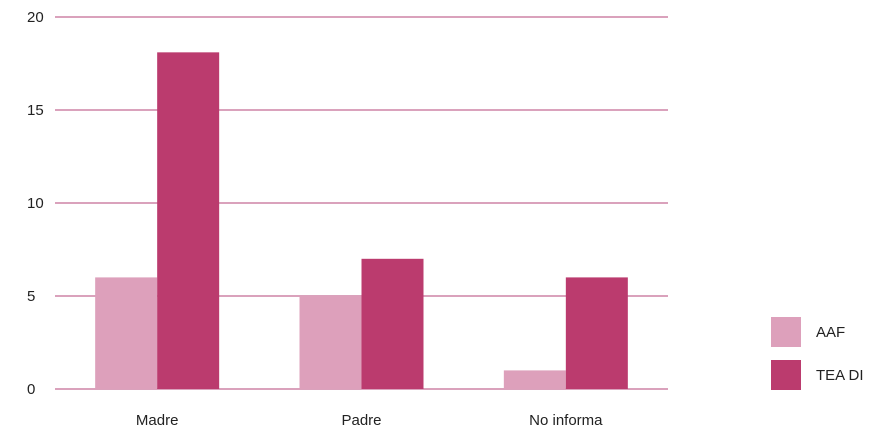 This screenshot has height=431, width=870. What do you see at coordinates (35, 17) in the screenshot?
I see `y-tick-label: 20` at bounding box center [35, 17].